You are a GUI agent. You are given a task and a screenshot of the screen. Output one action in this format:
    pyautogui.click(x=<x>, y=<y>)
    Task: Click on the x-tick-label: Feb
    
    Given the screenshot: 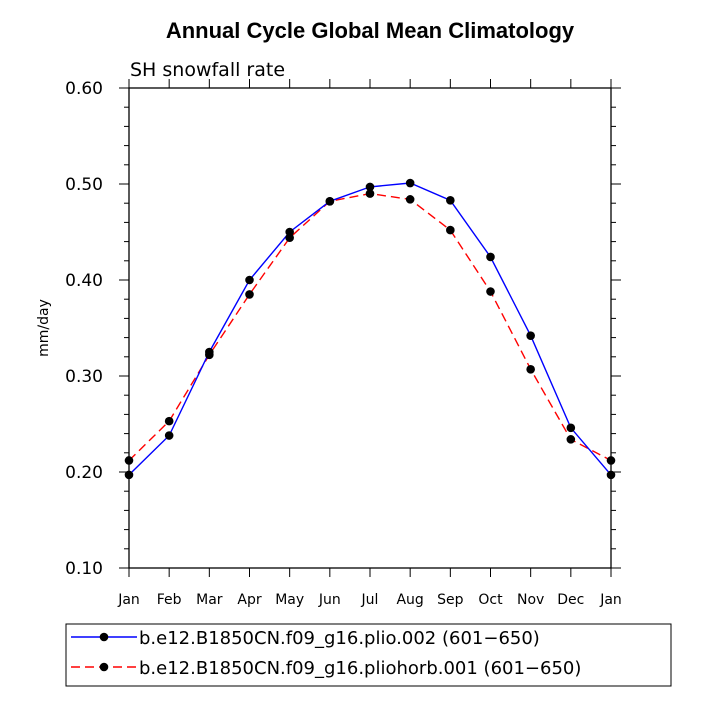 What is the action you would take?
    pyautogui.click(x=169, y=600)
    